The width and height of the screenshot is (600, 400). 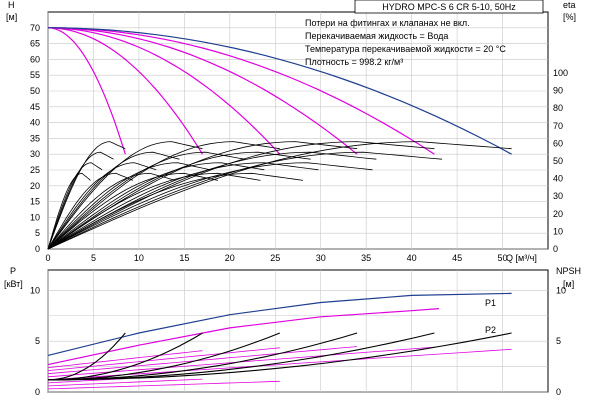 I want to click on h-tick-label: 60, so click(x=35, y=59).